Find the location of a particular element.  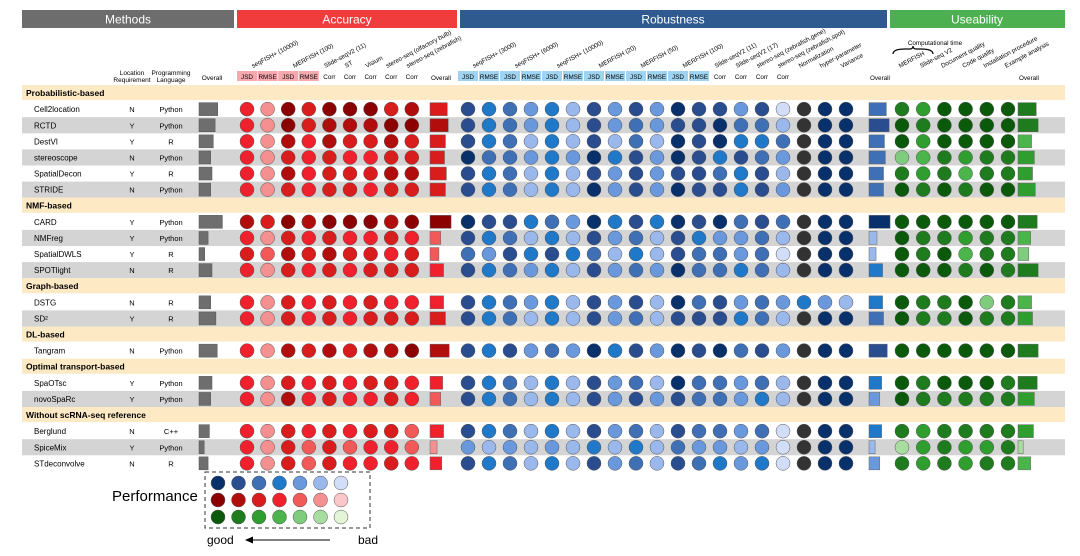

useability-overall-bar is located at coordinates (1027, 383).